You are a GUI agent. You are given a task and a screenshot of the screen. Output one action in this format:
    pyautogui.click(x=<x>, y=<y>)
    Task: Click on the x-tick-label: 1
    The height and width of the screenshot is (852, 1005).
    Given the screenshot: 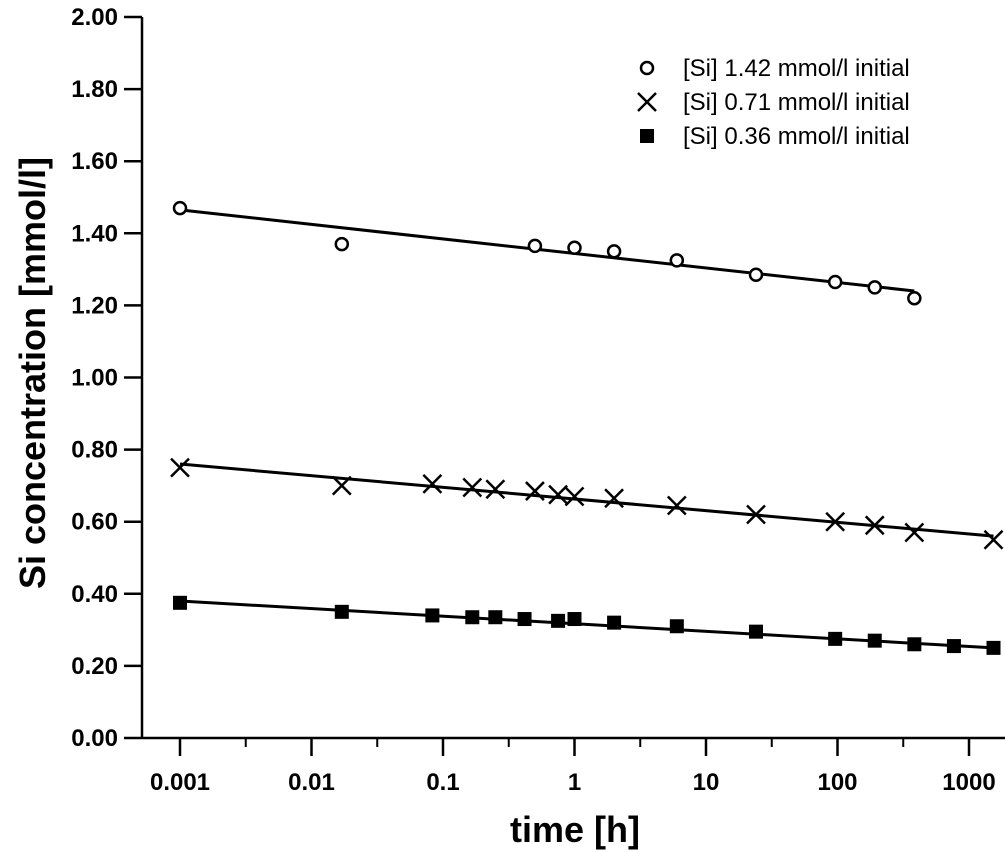 What is the action you would take?
    pyautogui.click(x=574, y=782)
    